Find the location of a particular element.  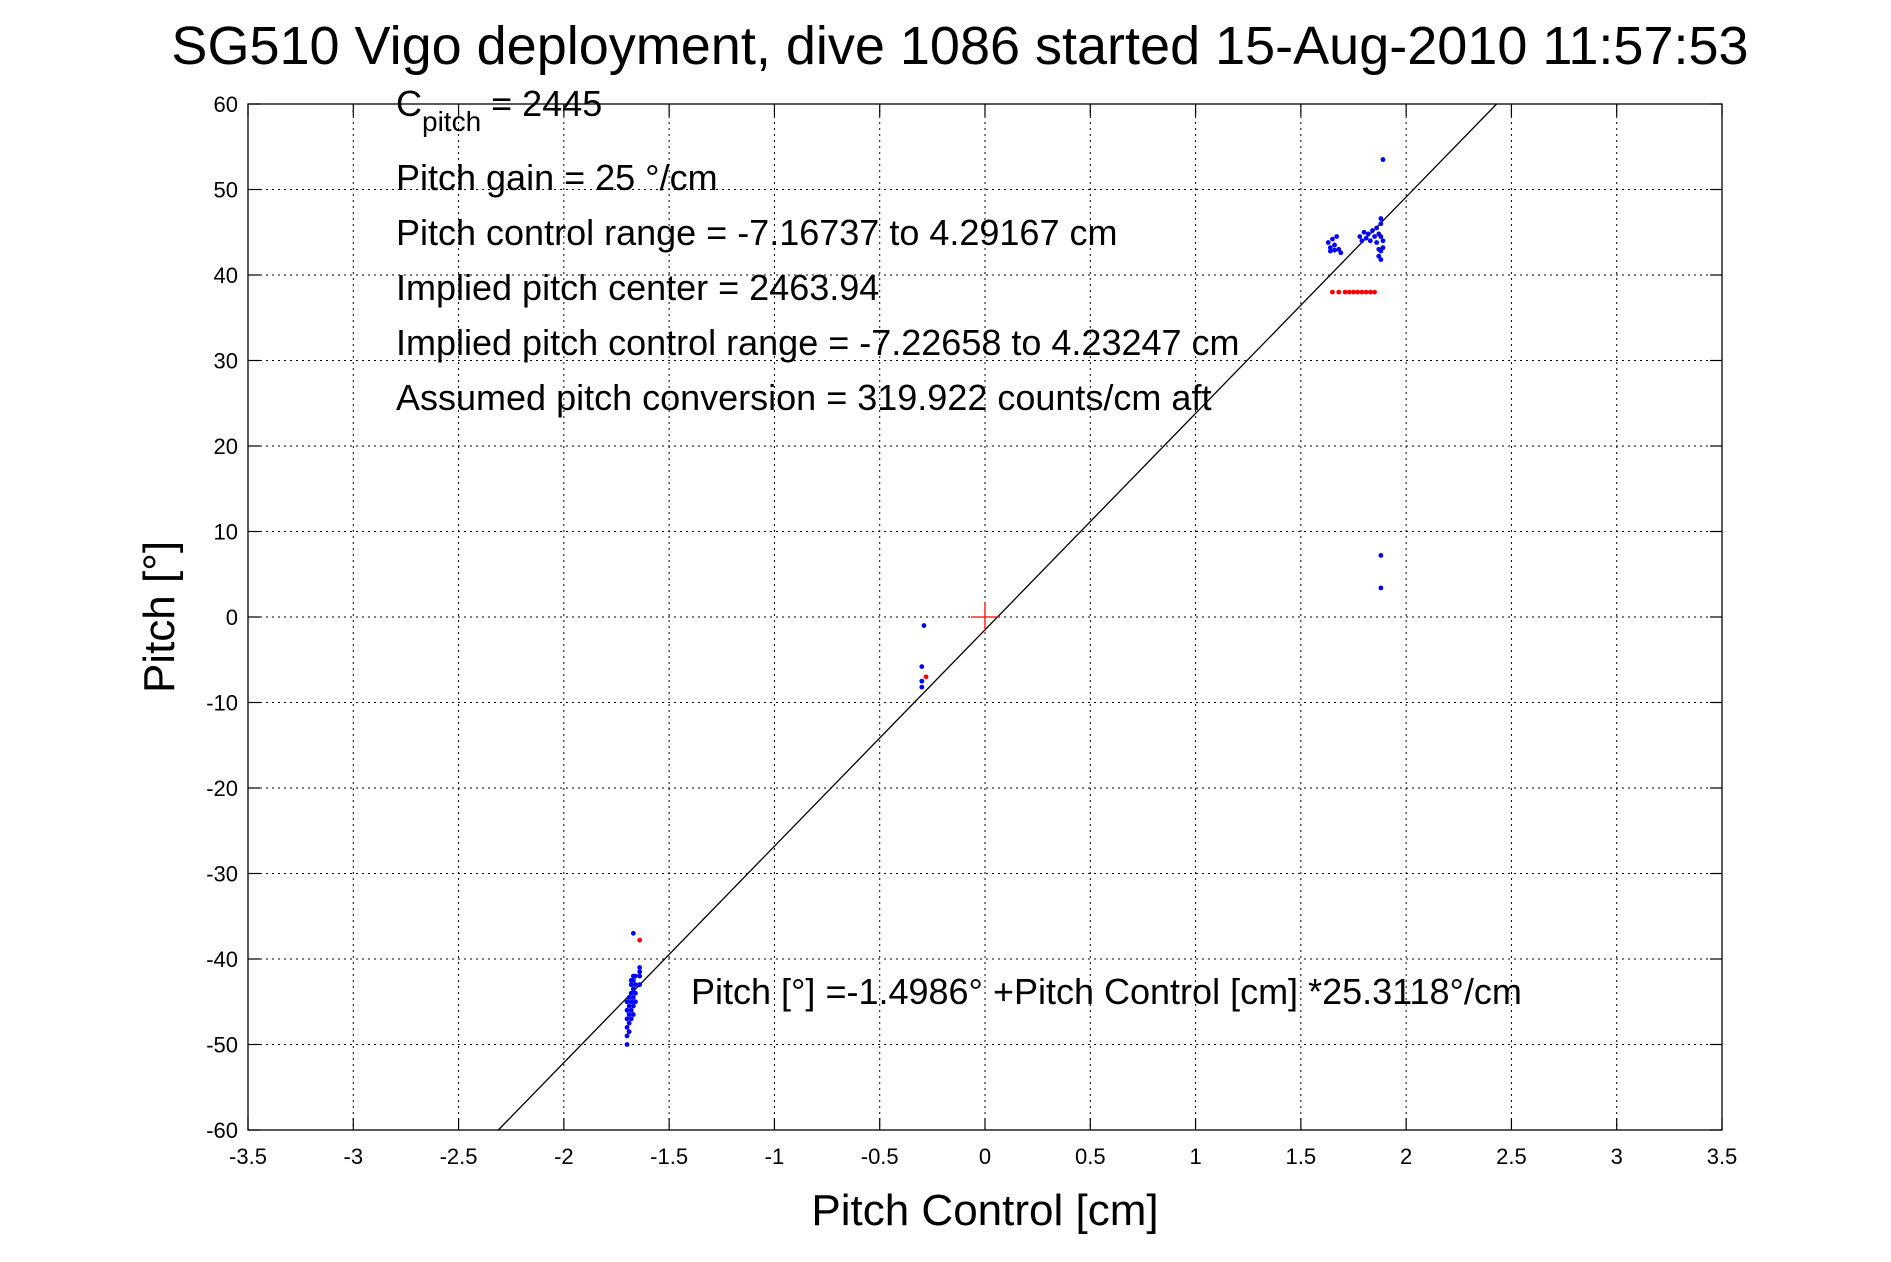

y-tick-label: -60 is located at coordinates (222, 1130).